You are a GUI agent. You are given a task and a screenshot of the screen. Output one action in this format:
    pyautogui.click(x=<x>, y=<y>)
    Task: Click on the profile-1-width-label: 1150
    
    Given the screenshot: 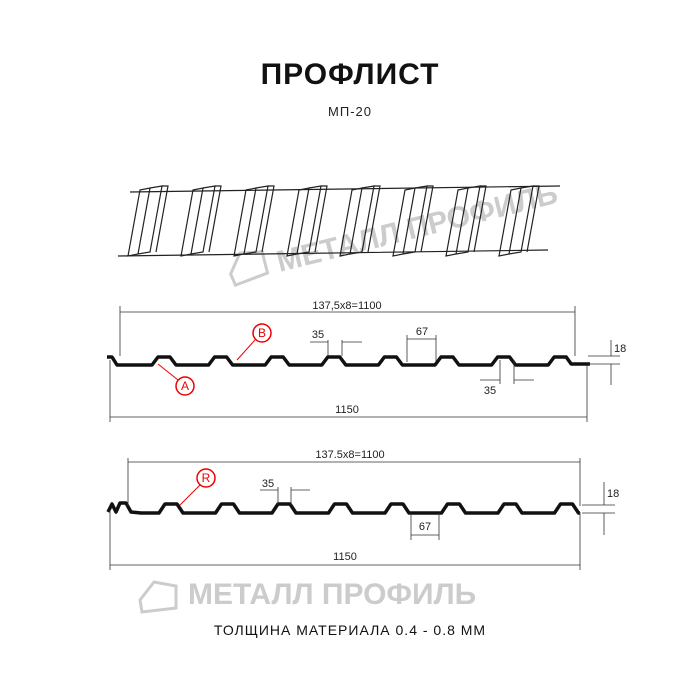 What is the action you would take?
    pyautogui.click(x=347, y=410)
    